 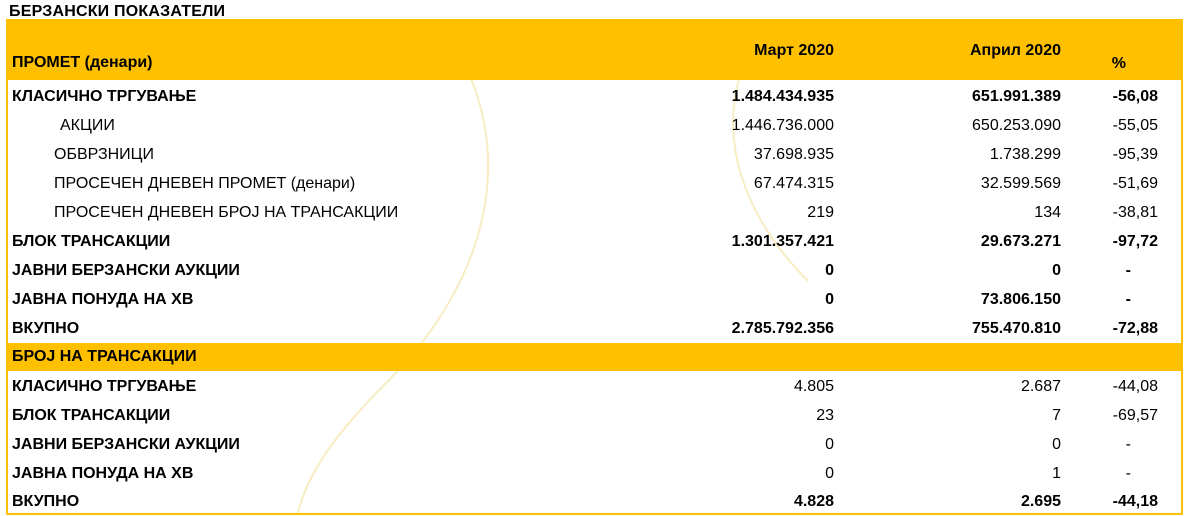 What do you see at coordinates (1020, 299) in the screenshot?
I see `row-april: 73.806.150` at bounding box center [1020, 299].